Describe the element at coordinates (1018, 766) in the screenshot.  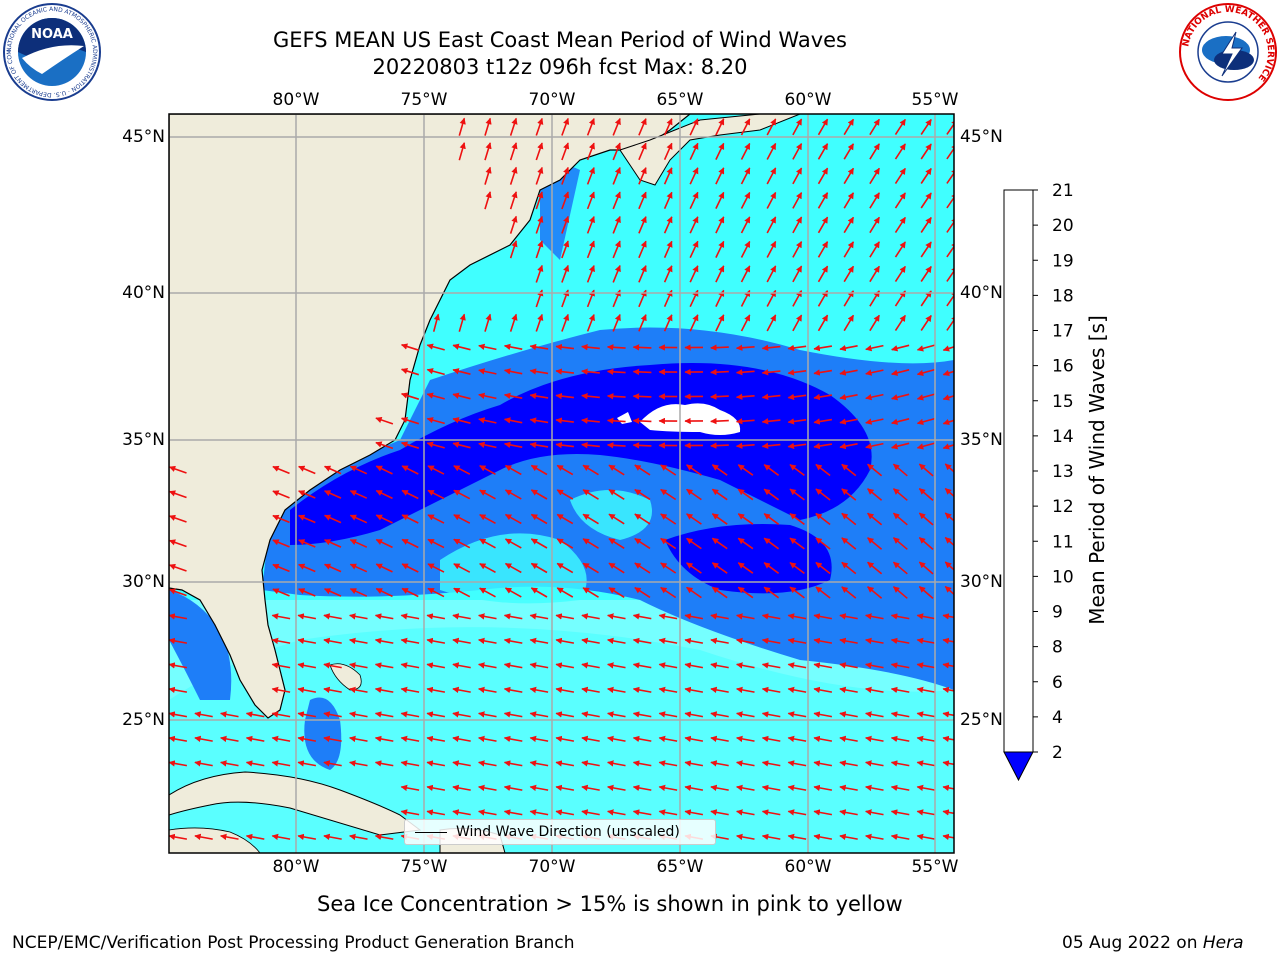
I see `colorbar-under-extension` at that location.